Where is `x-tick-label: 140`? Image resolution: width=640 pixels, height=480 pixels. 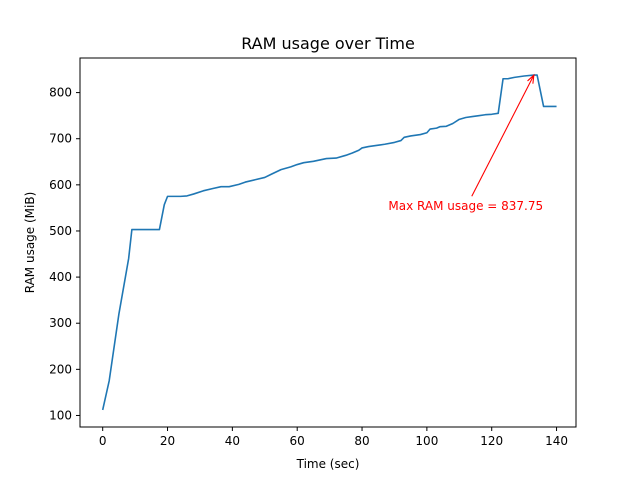
x-tick-label: 140 is located at coordinates (556, 441).